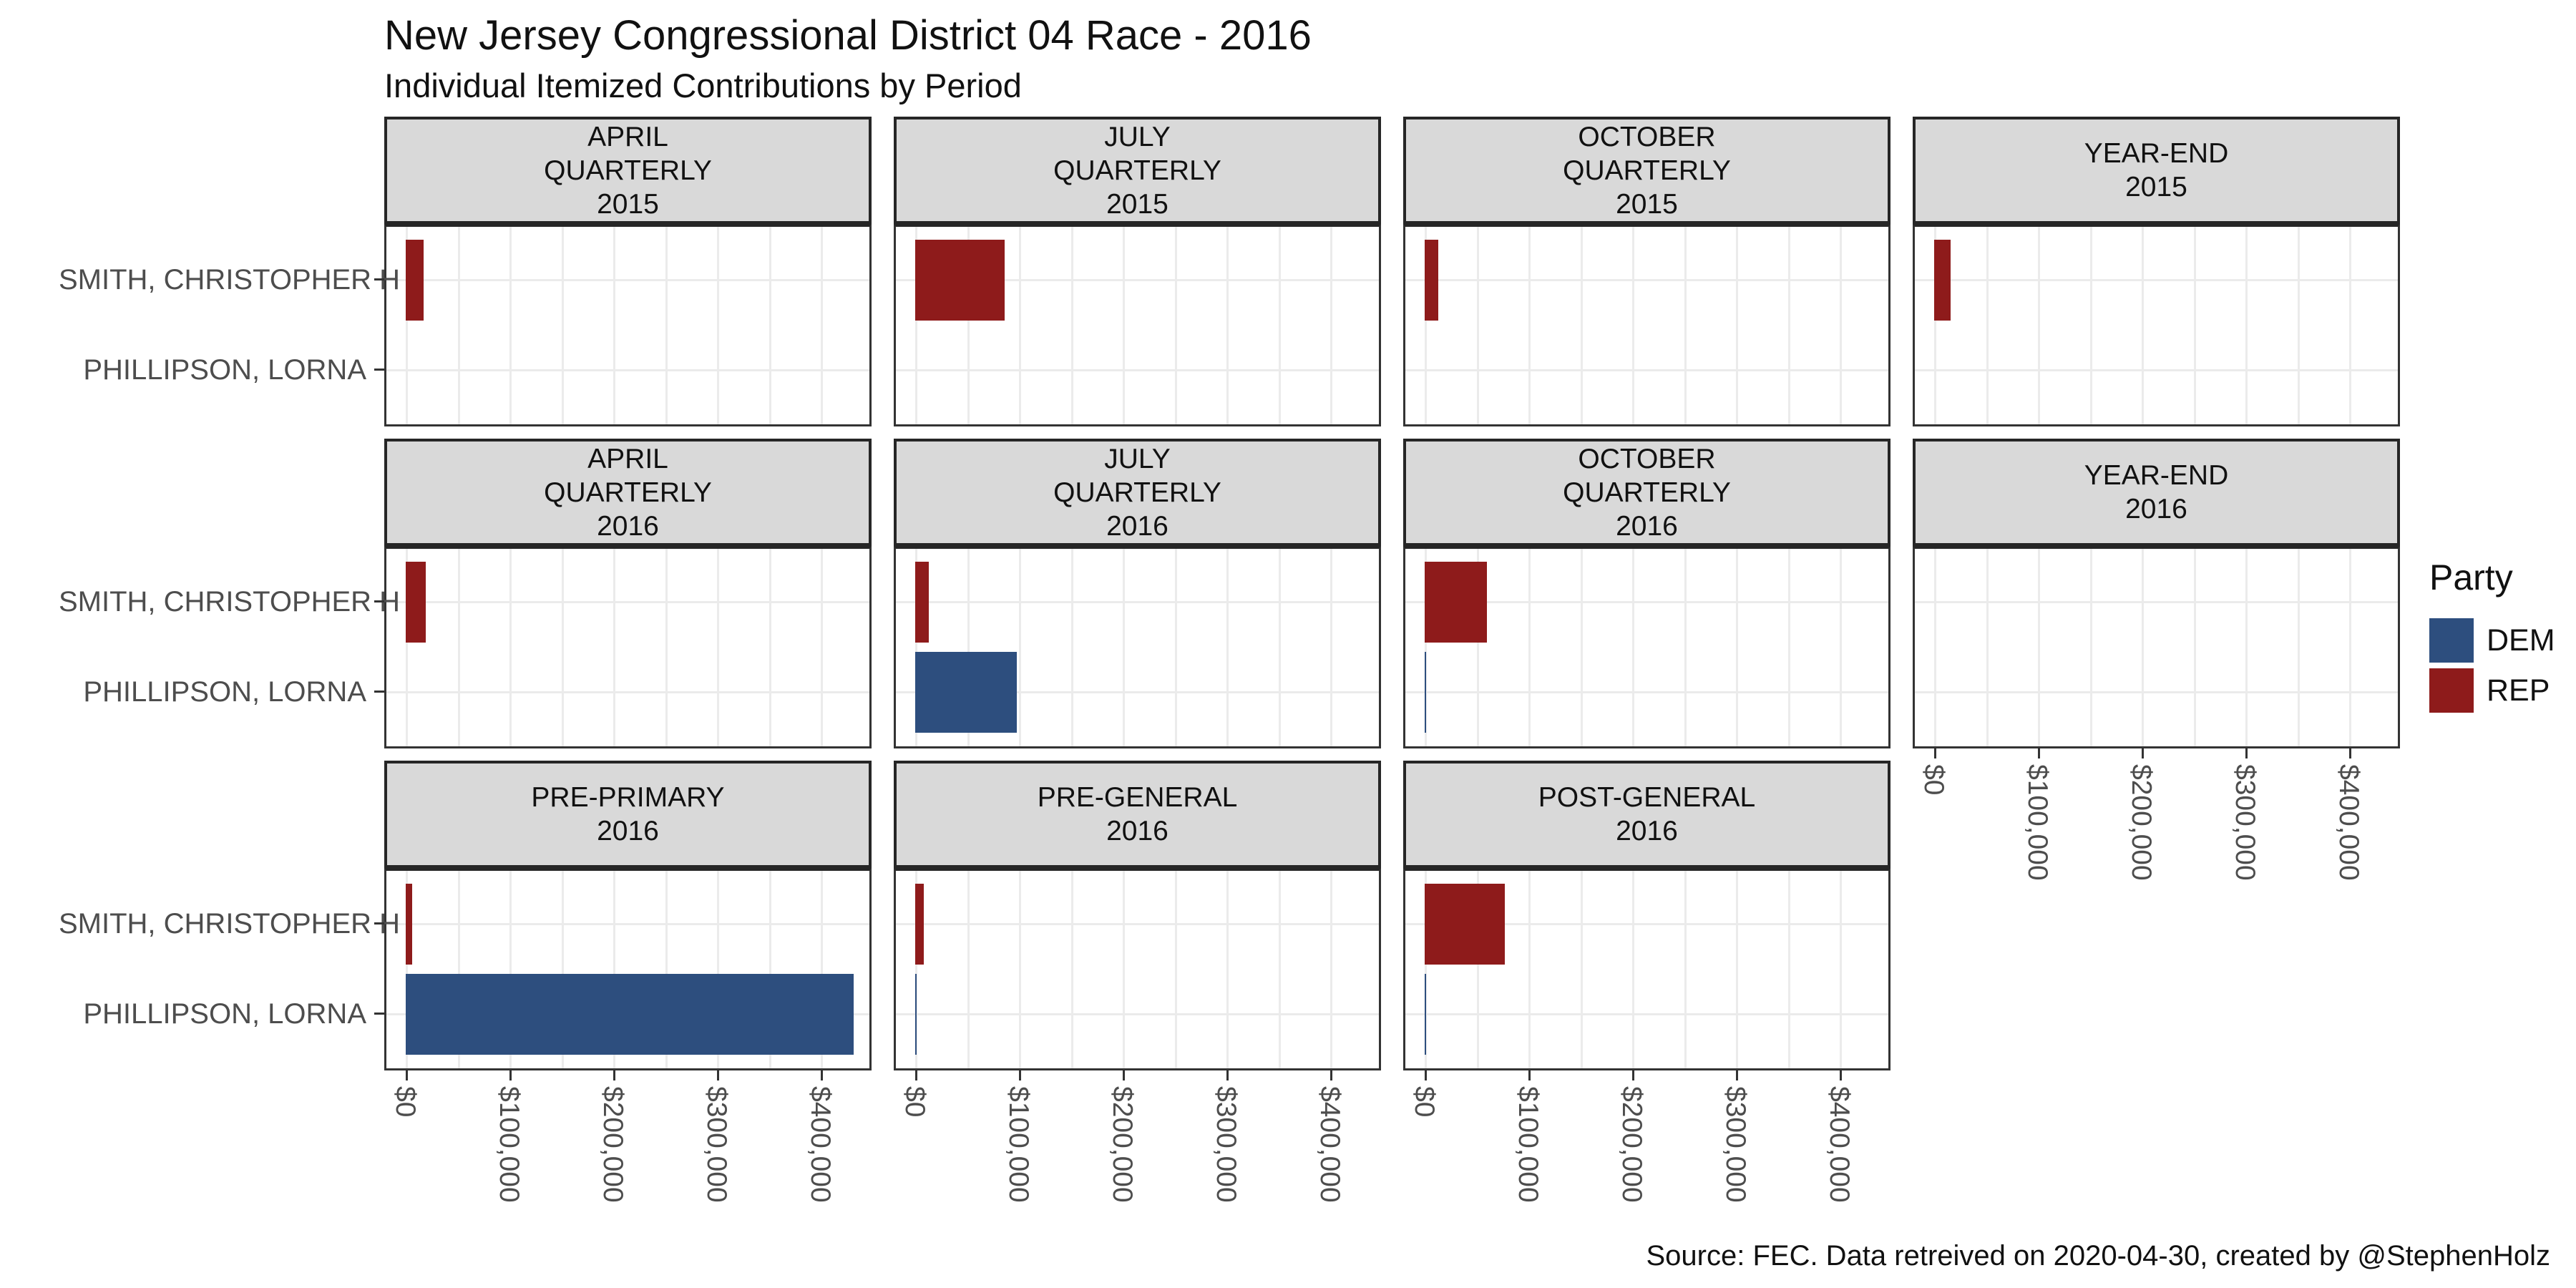 The width and height of the screenshot is (2576, 1288). I want to click on facet-strip-label: JULY, so click(1137, 458).